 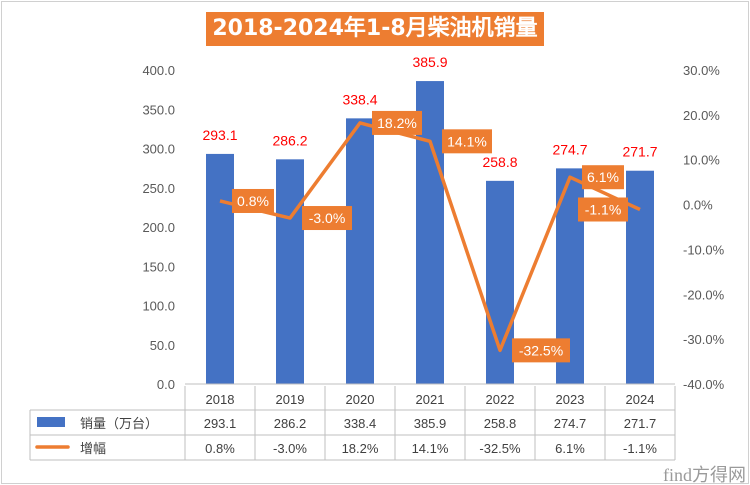 I want to click on table-cell-sales: 286.2, so click(x=290, y=423).